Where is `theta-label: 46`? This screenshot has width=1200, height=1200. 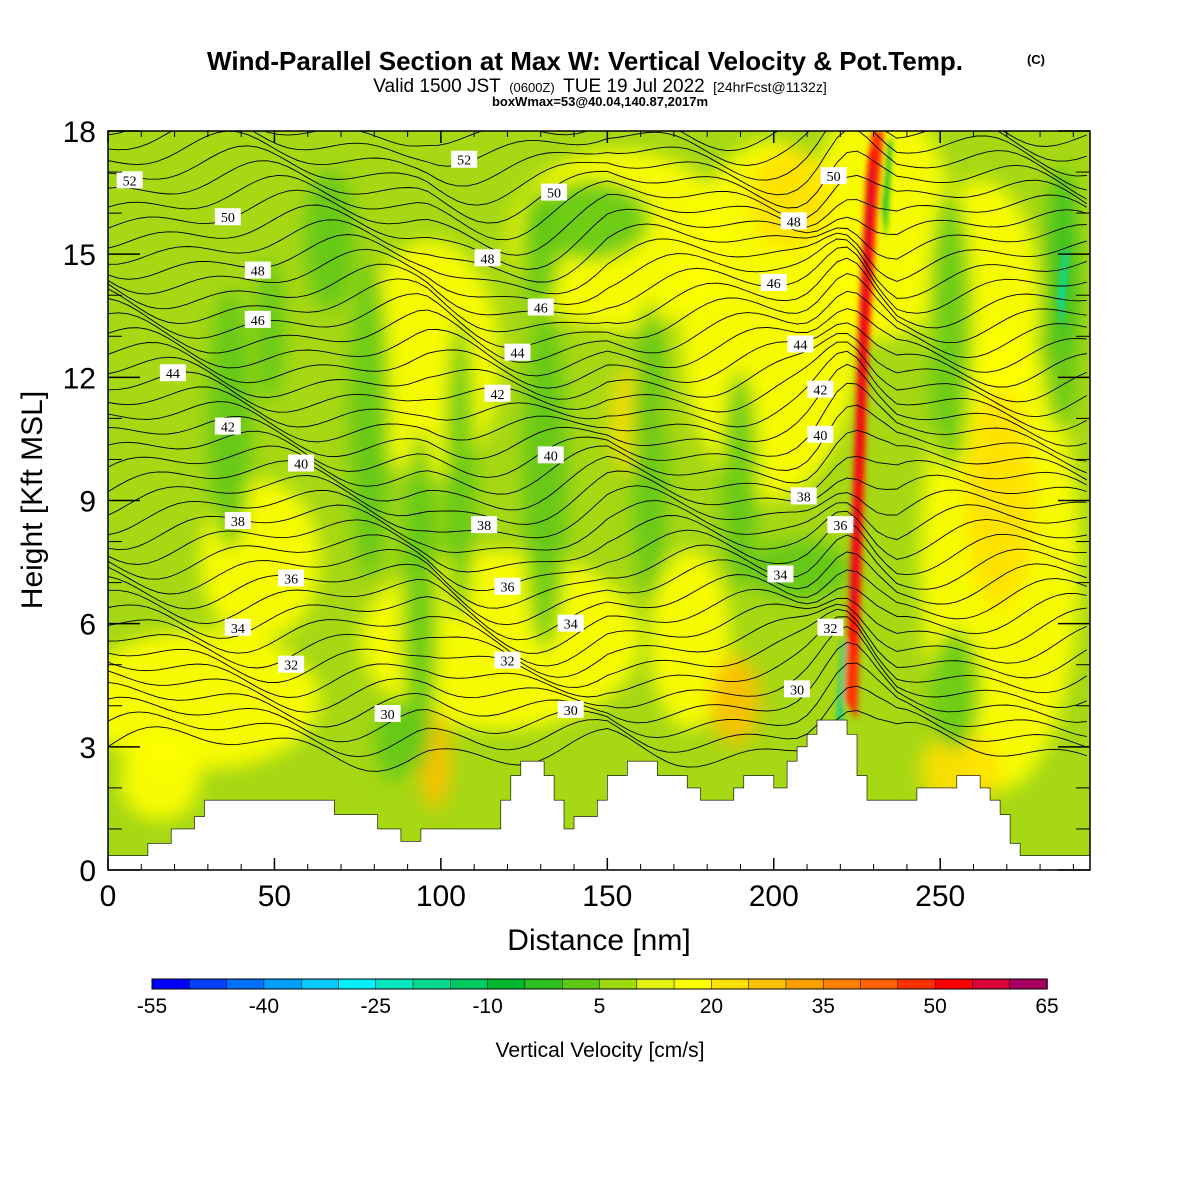
theta-label: 46 is located at coordinates (773, 282).